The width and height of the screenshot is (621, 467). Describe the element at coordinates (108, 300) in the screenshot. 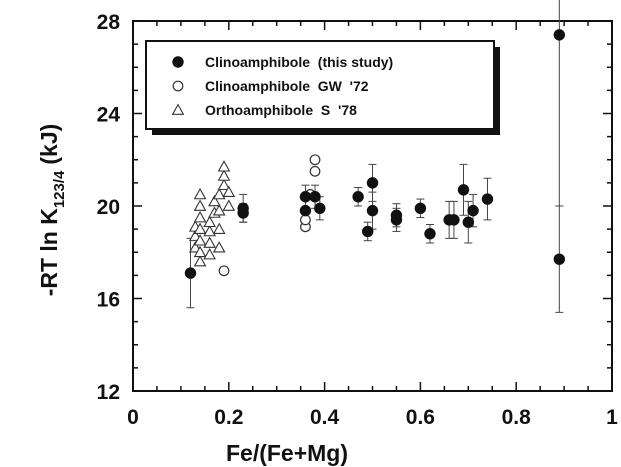

I see `y-tick-label: 16` at that location.